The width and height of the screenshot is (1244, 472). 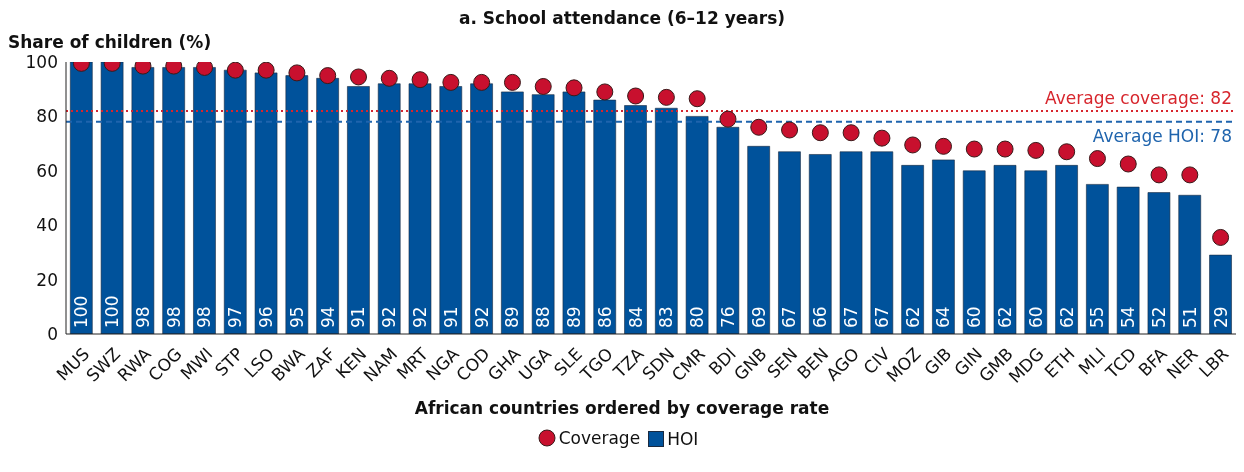 What do you see at coordinates (47, 116) in the screenshot?
I see `y-tick-label: 80` at bounding box center [47, 116].